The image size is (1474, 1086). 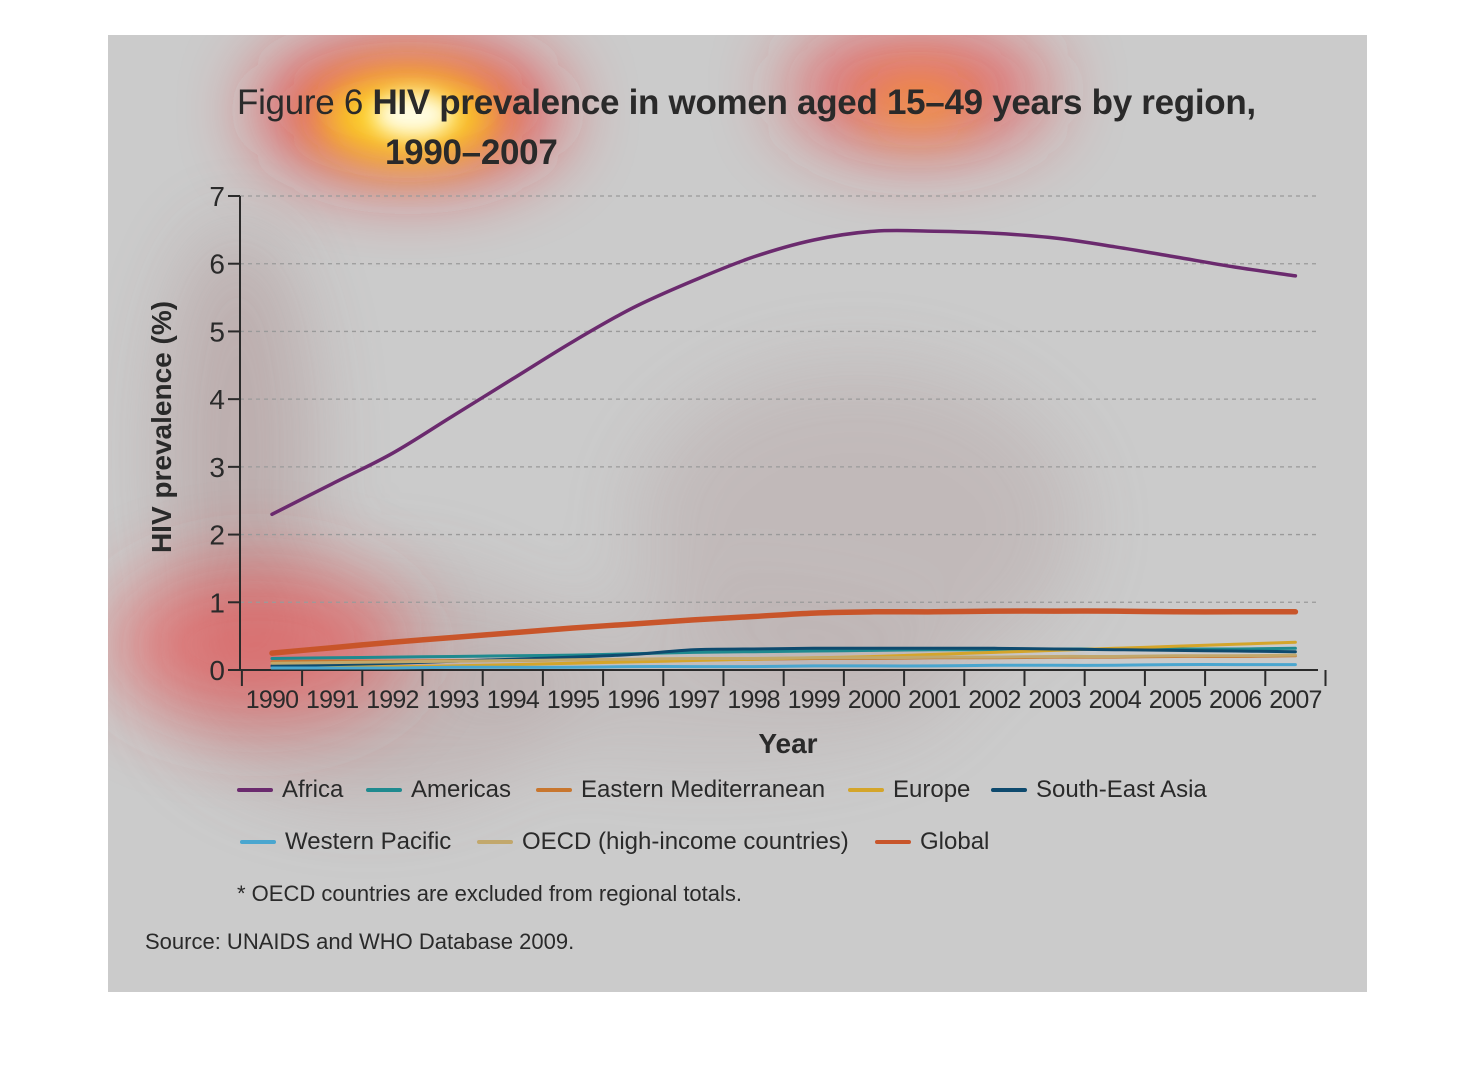 I want to click on y-tick-label-4: 4, so click(x=217, y=399).